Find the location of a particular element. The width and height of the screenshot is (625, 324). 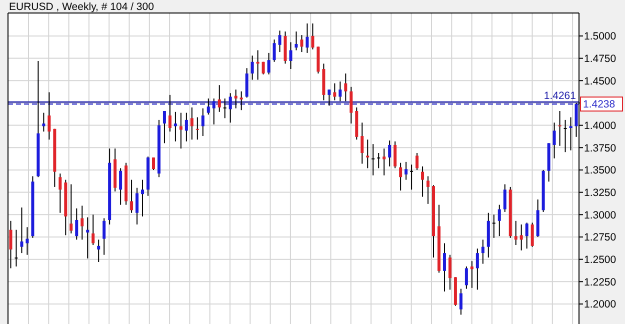

y-tick-label: 1.3500 is located at coordinates (600, 170).